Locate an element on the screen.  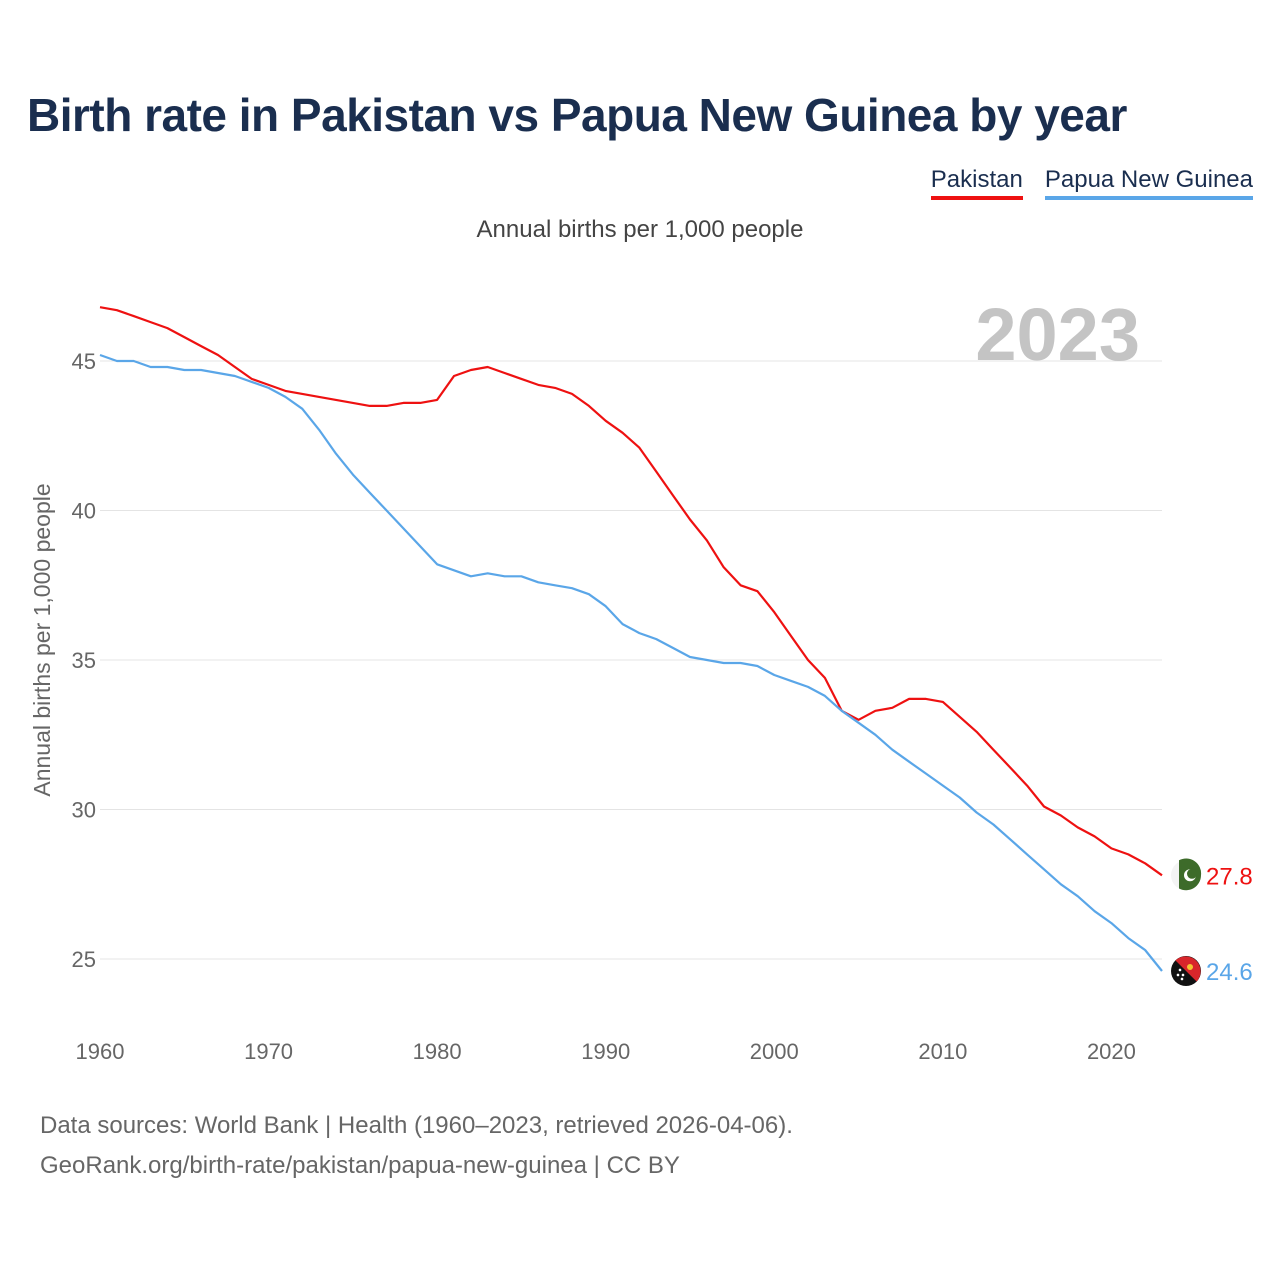
chart-subtitle: Annual births per 1,000 people is located at coordinates (640, 229).